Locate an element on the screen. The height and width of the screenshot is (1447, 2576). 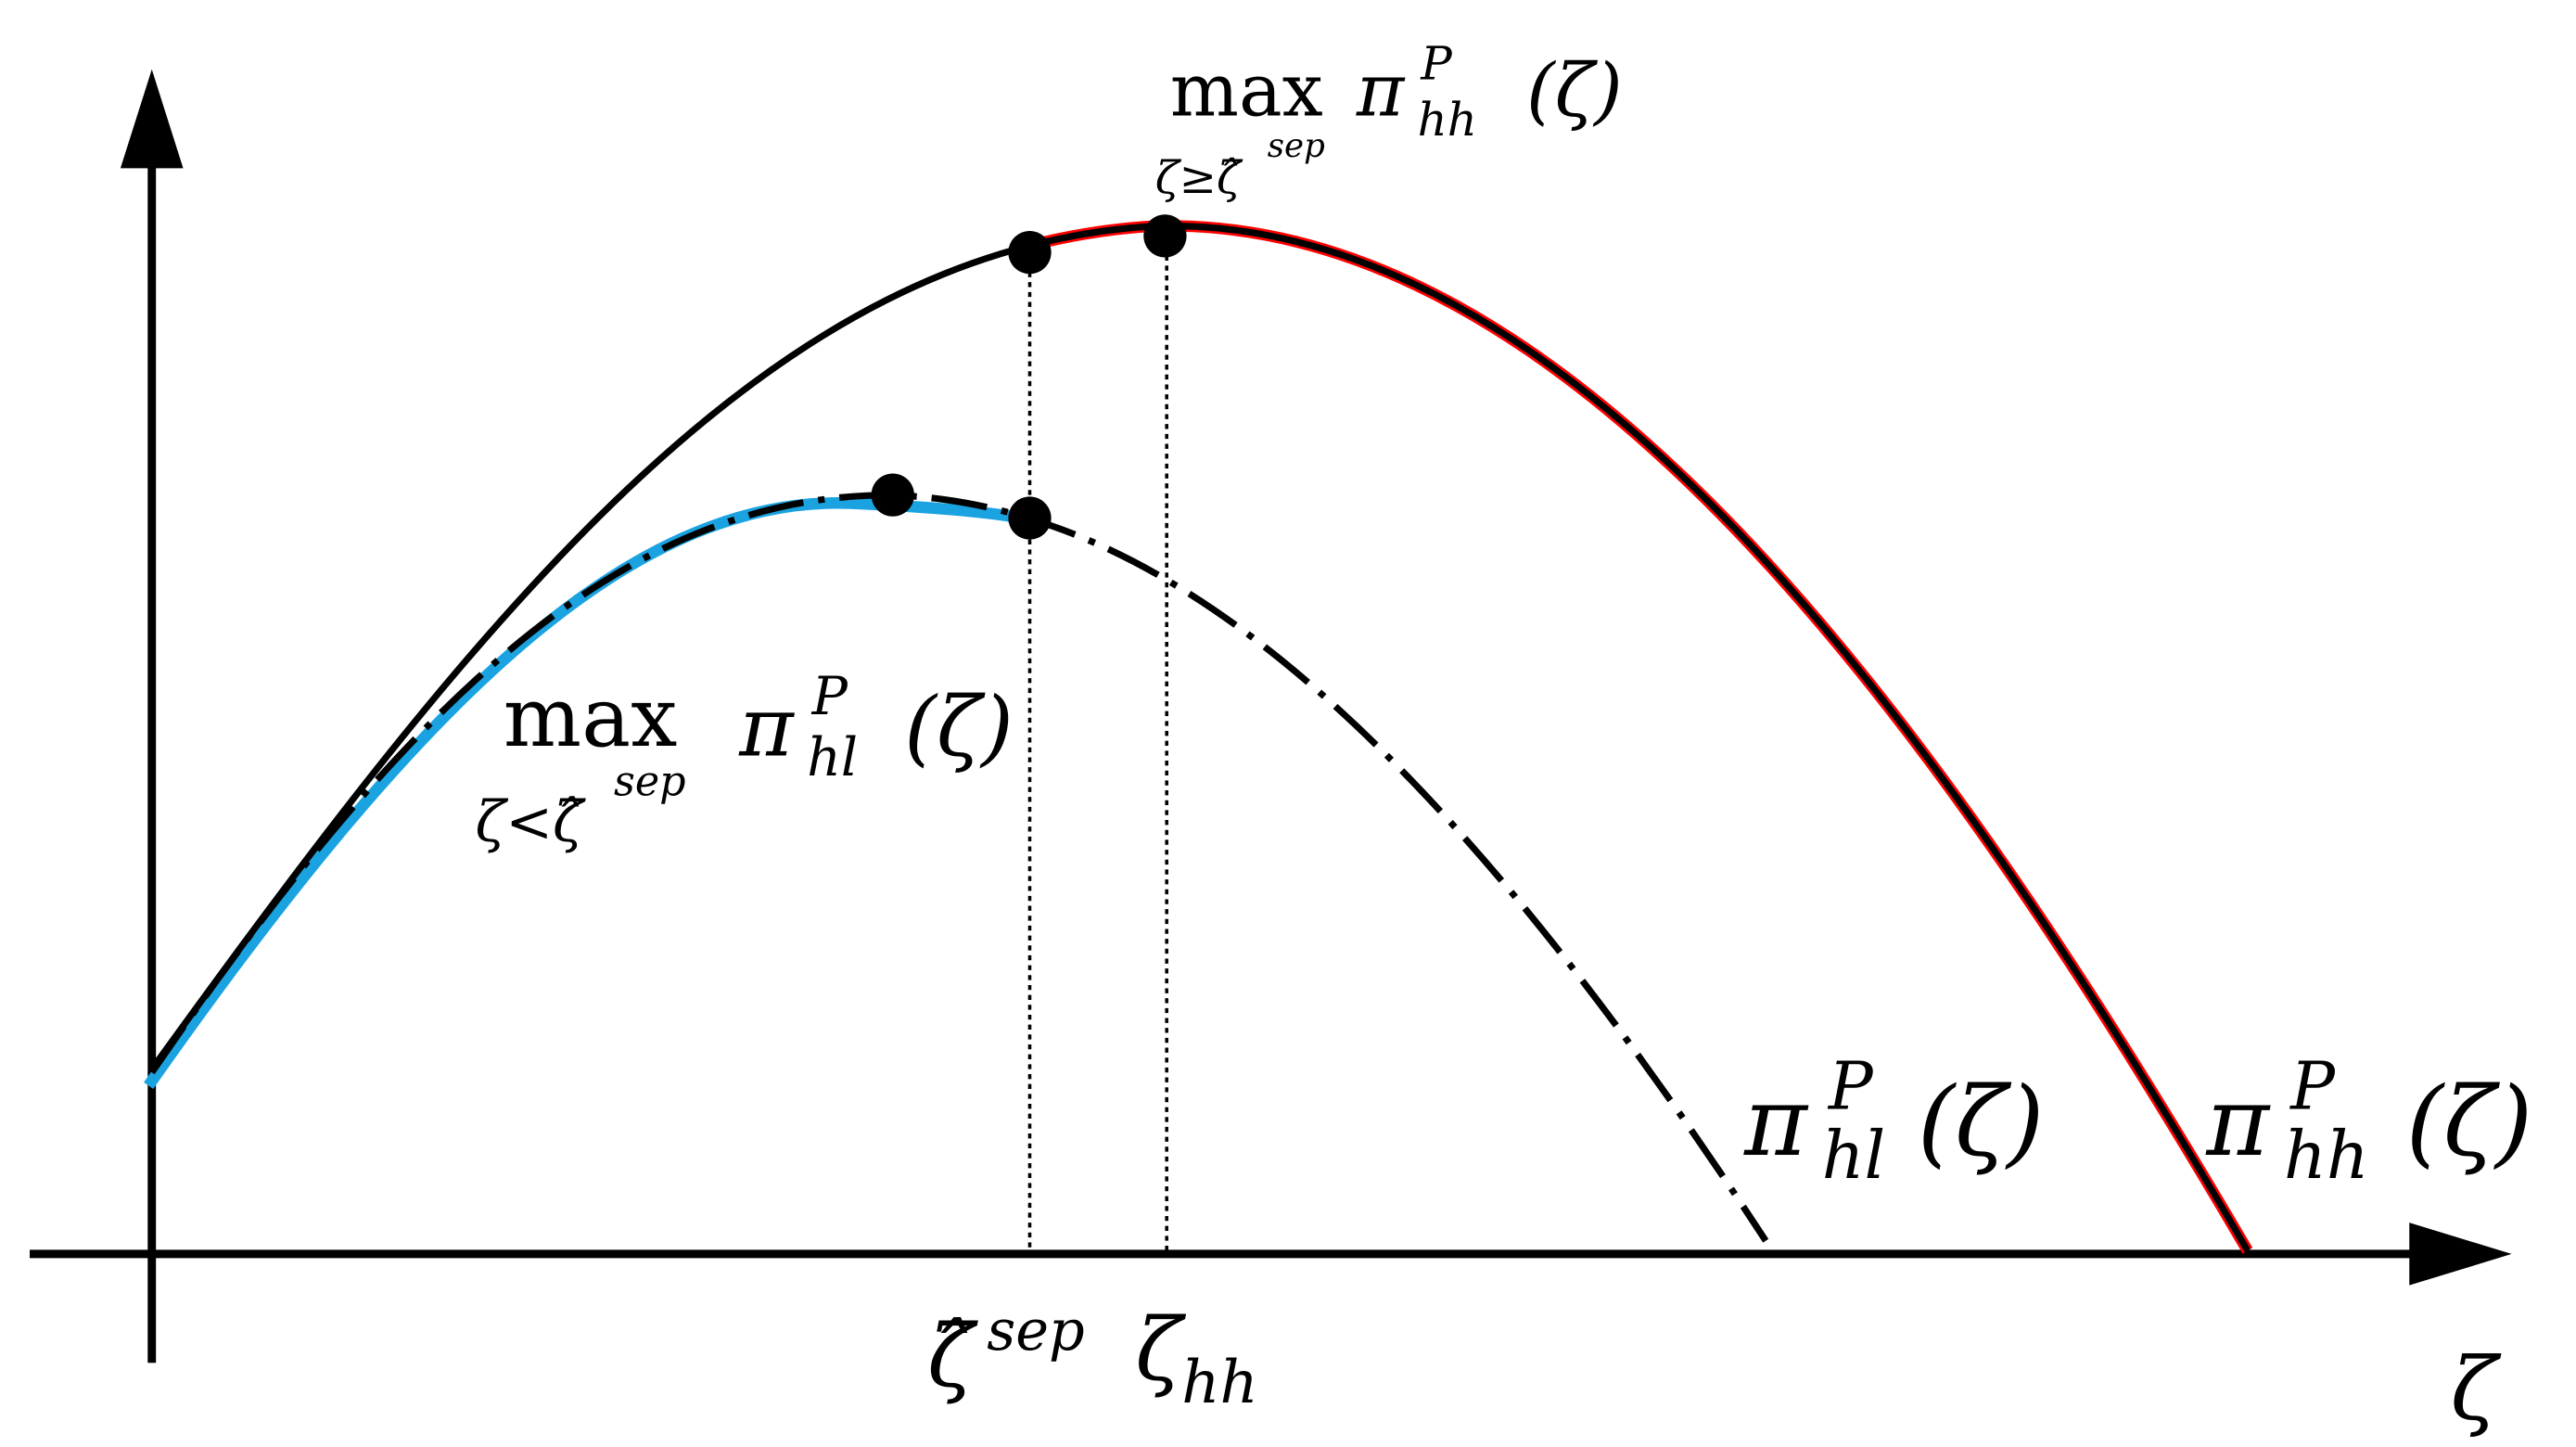
label-curve-hh: π P hh (ζ) is located at coordinates (2368, 1120).